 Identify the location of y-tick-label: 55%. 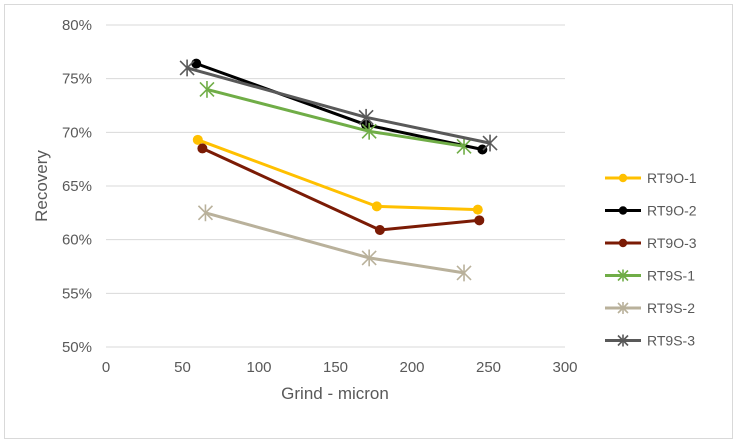
(77, 293).